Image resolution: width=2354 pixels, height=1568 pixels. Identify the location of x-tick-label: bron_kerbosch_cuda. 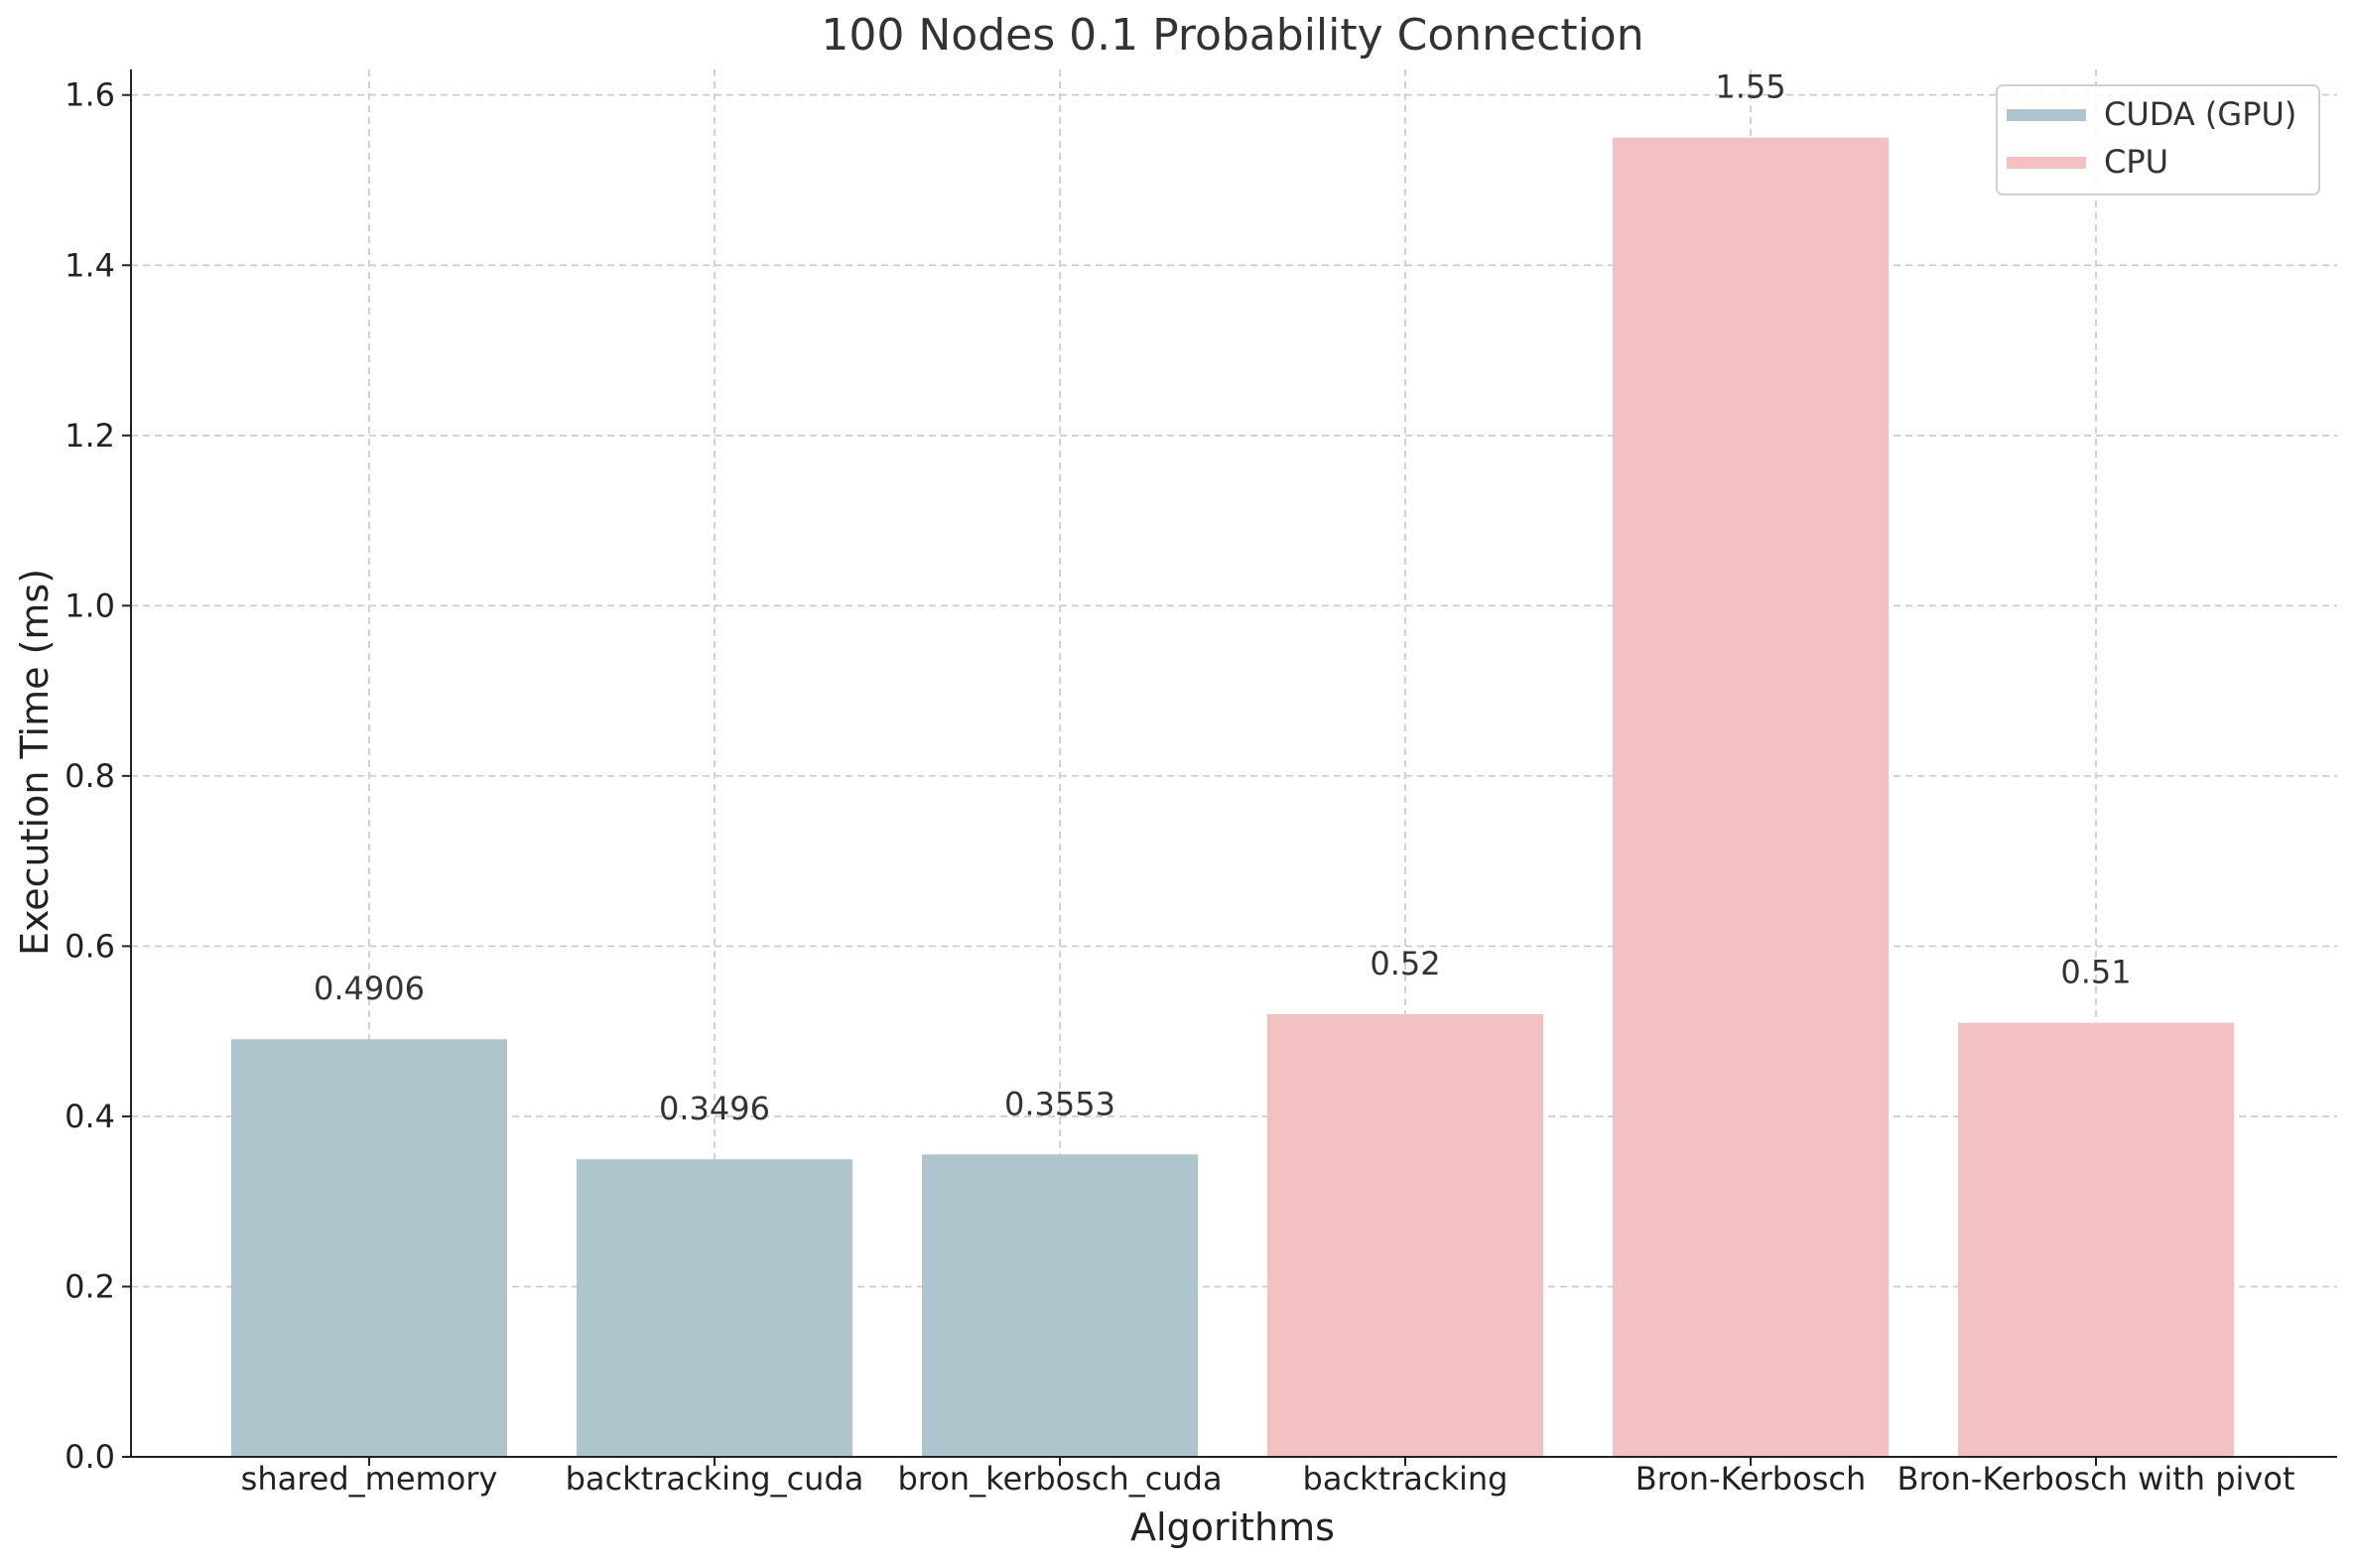
(1060, 1479).